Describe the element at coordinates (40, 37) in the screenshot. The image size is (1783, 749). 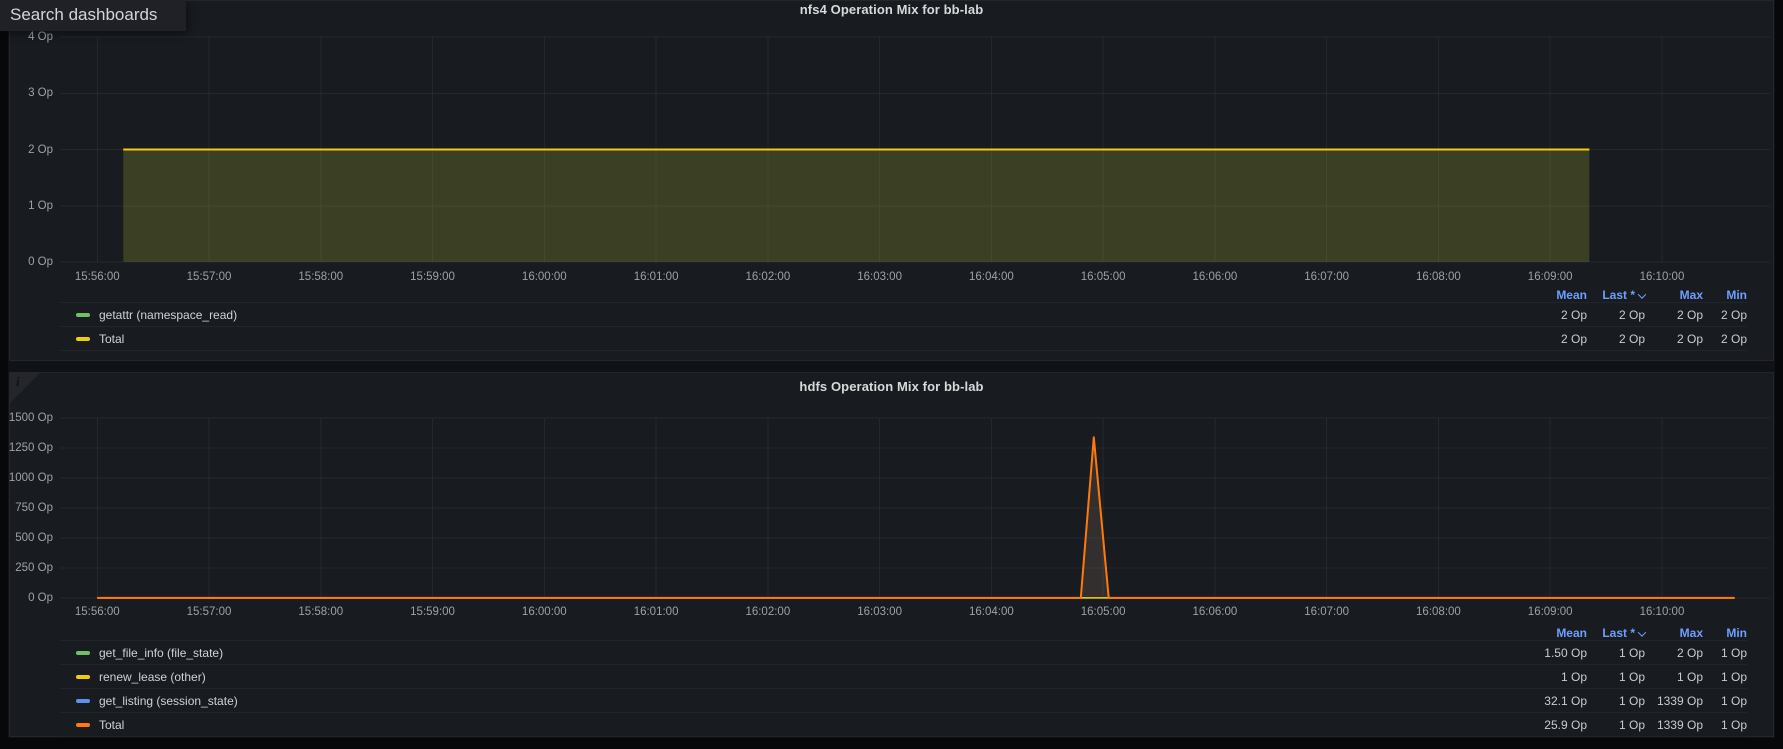
I see `y-axis-tick: 4 Op` at that location.